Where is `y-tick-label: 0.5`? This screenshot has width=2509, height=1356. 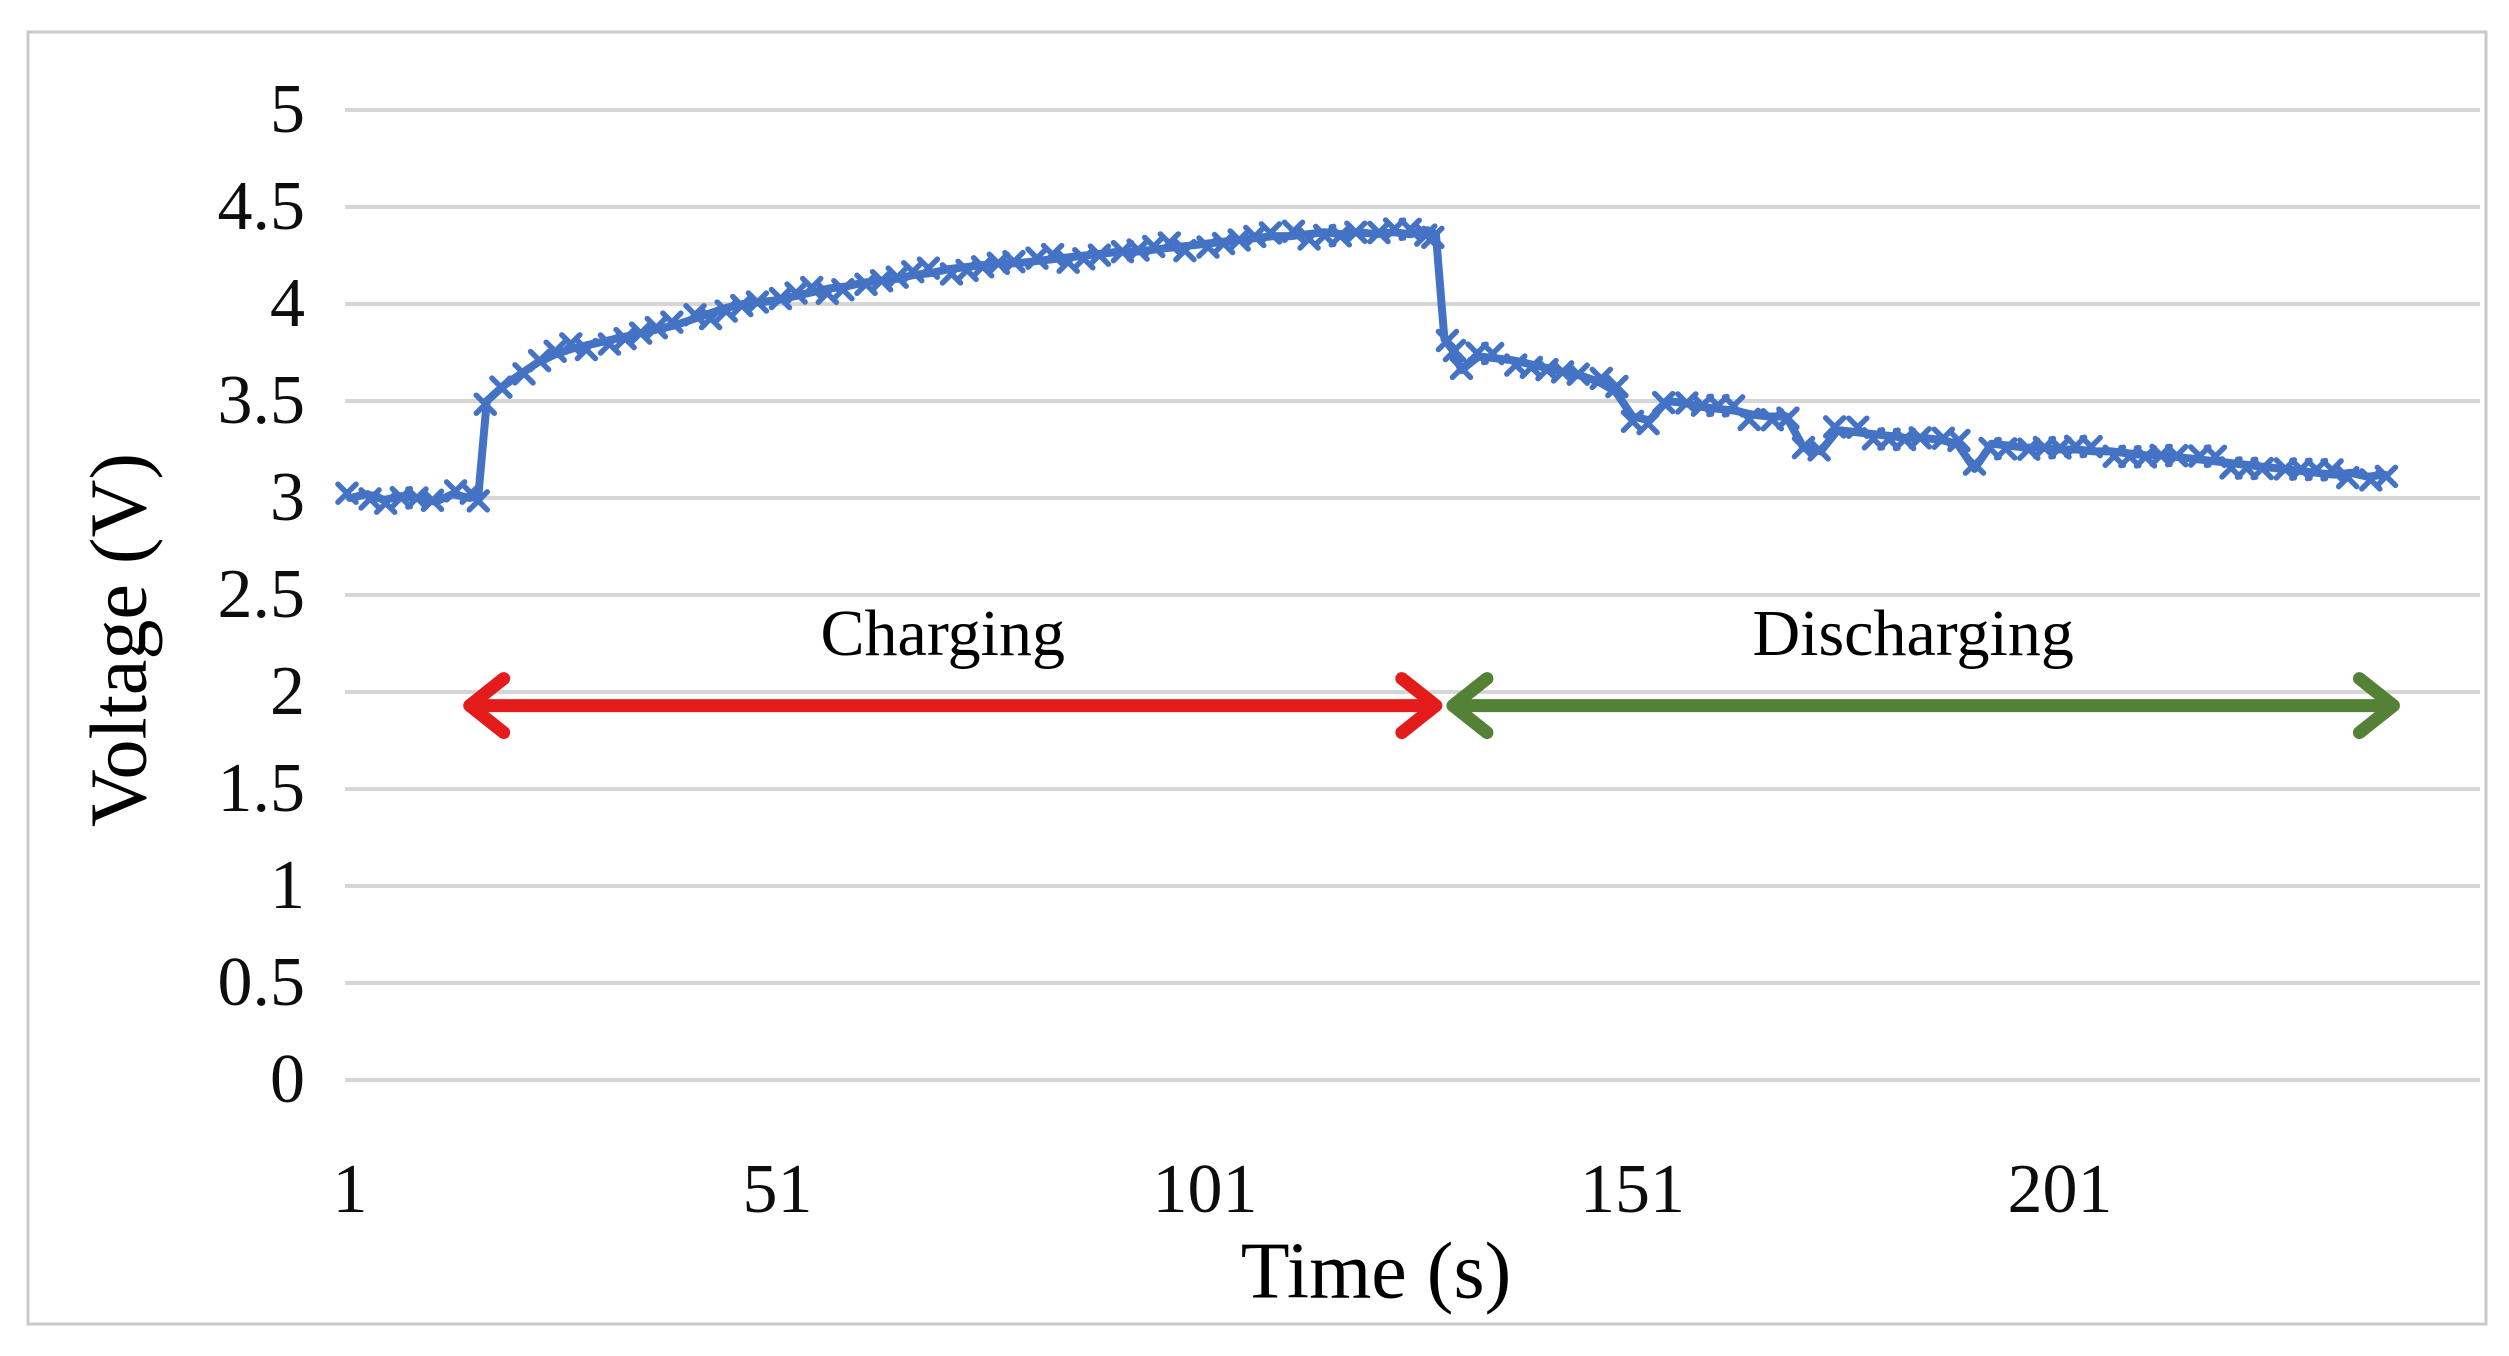 y-tick-label: 0.5 is located at coordinates (261, 982).